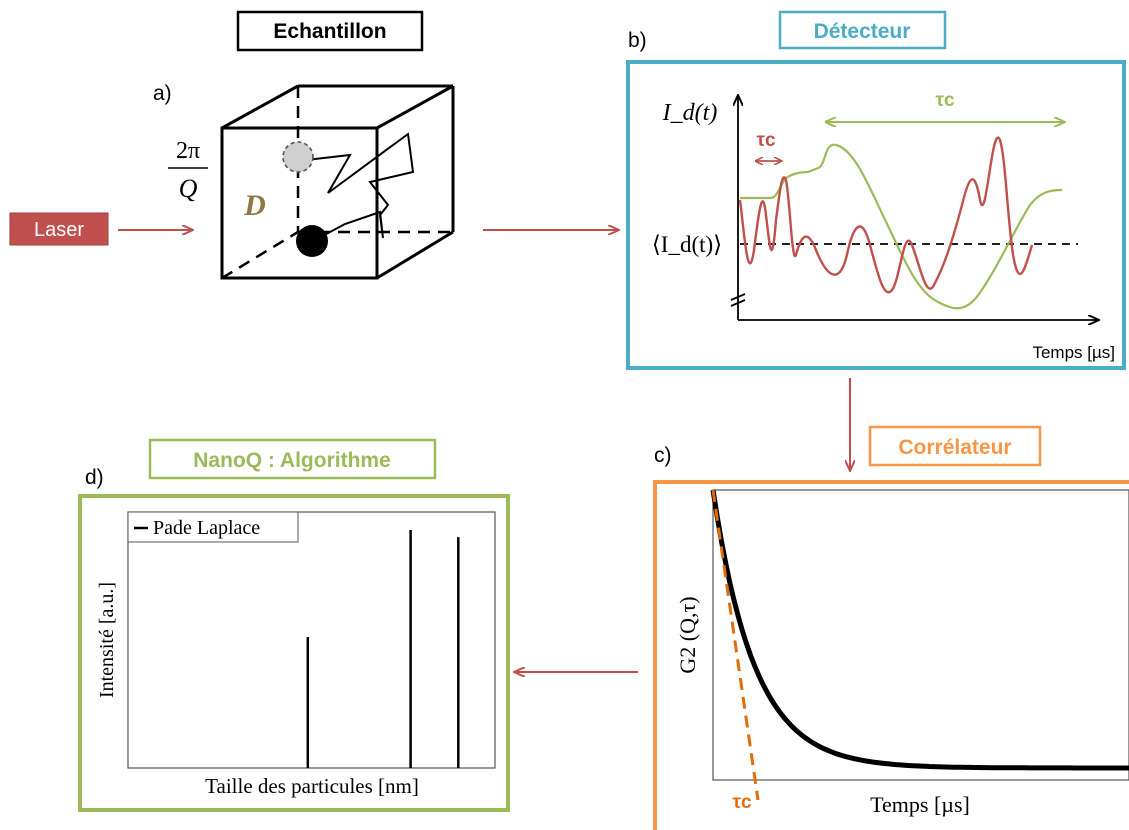 Image resolution: width=1129 pixels, height=830 pixels. What do you see at coordinates (687, 634) in the screenshot?
I see `correlator-y-label: G2 (Q,τ)` at bounding box center [687, 634].